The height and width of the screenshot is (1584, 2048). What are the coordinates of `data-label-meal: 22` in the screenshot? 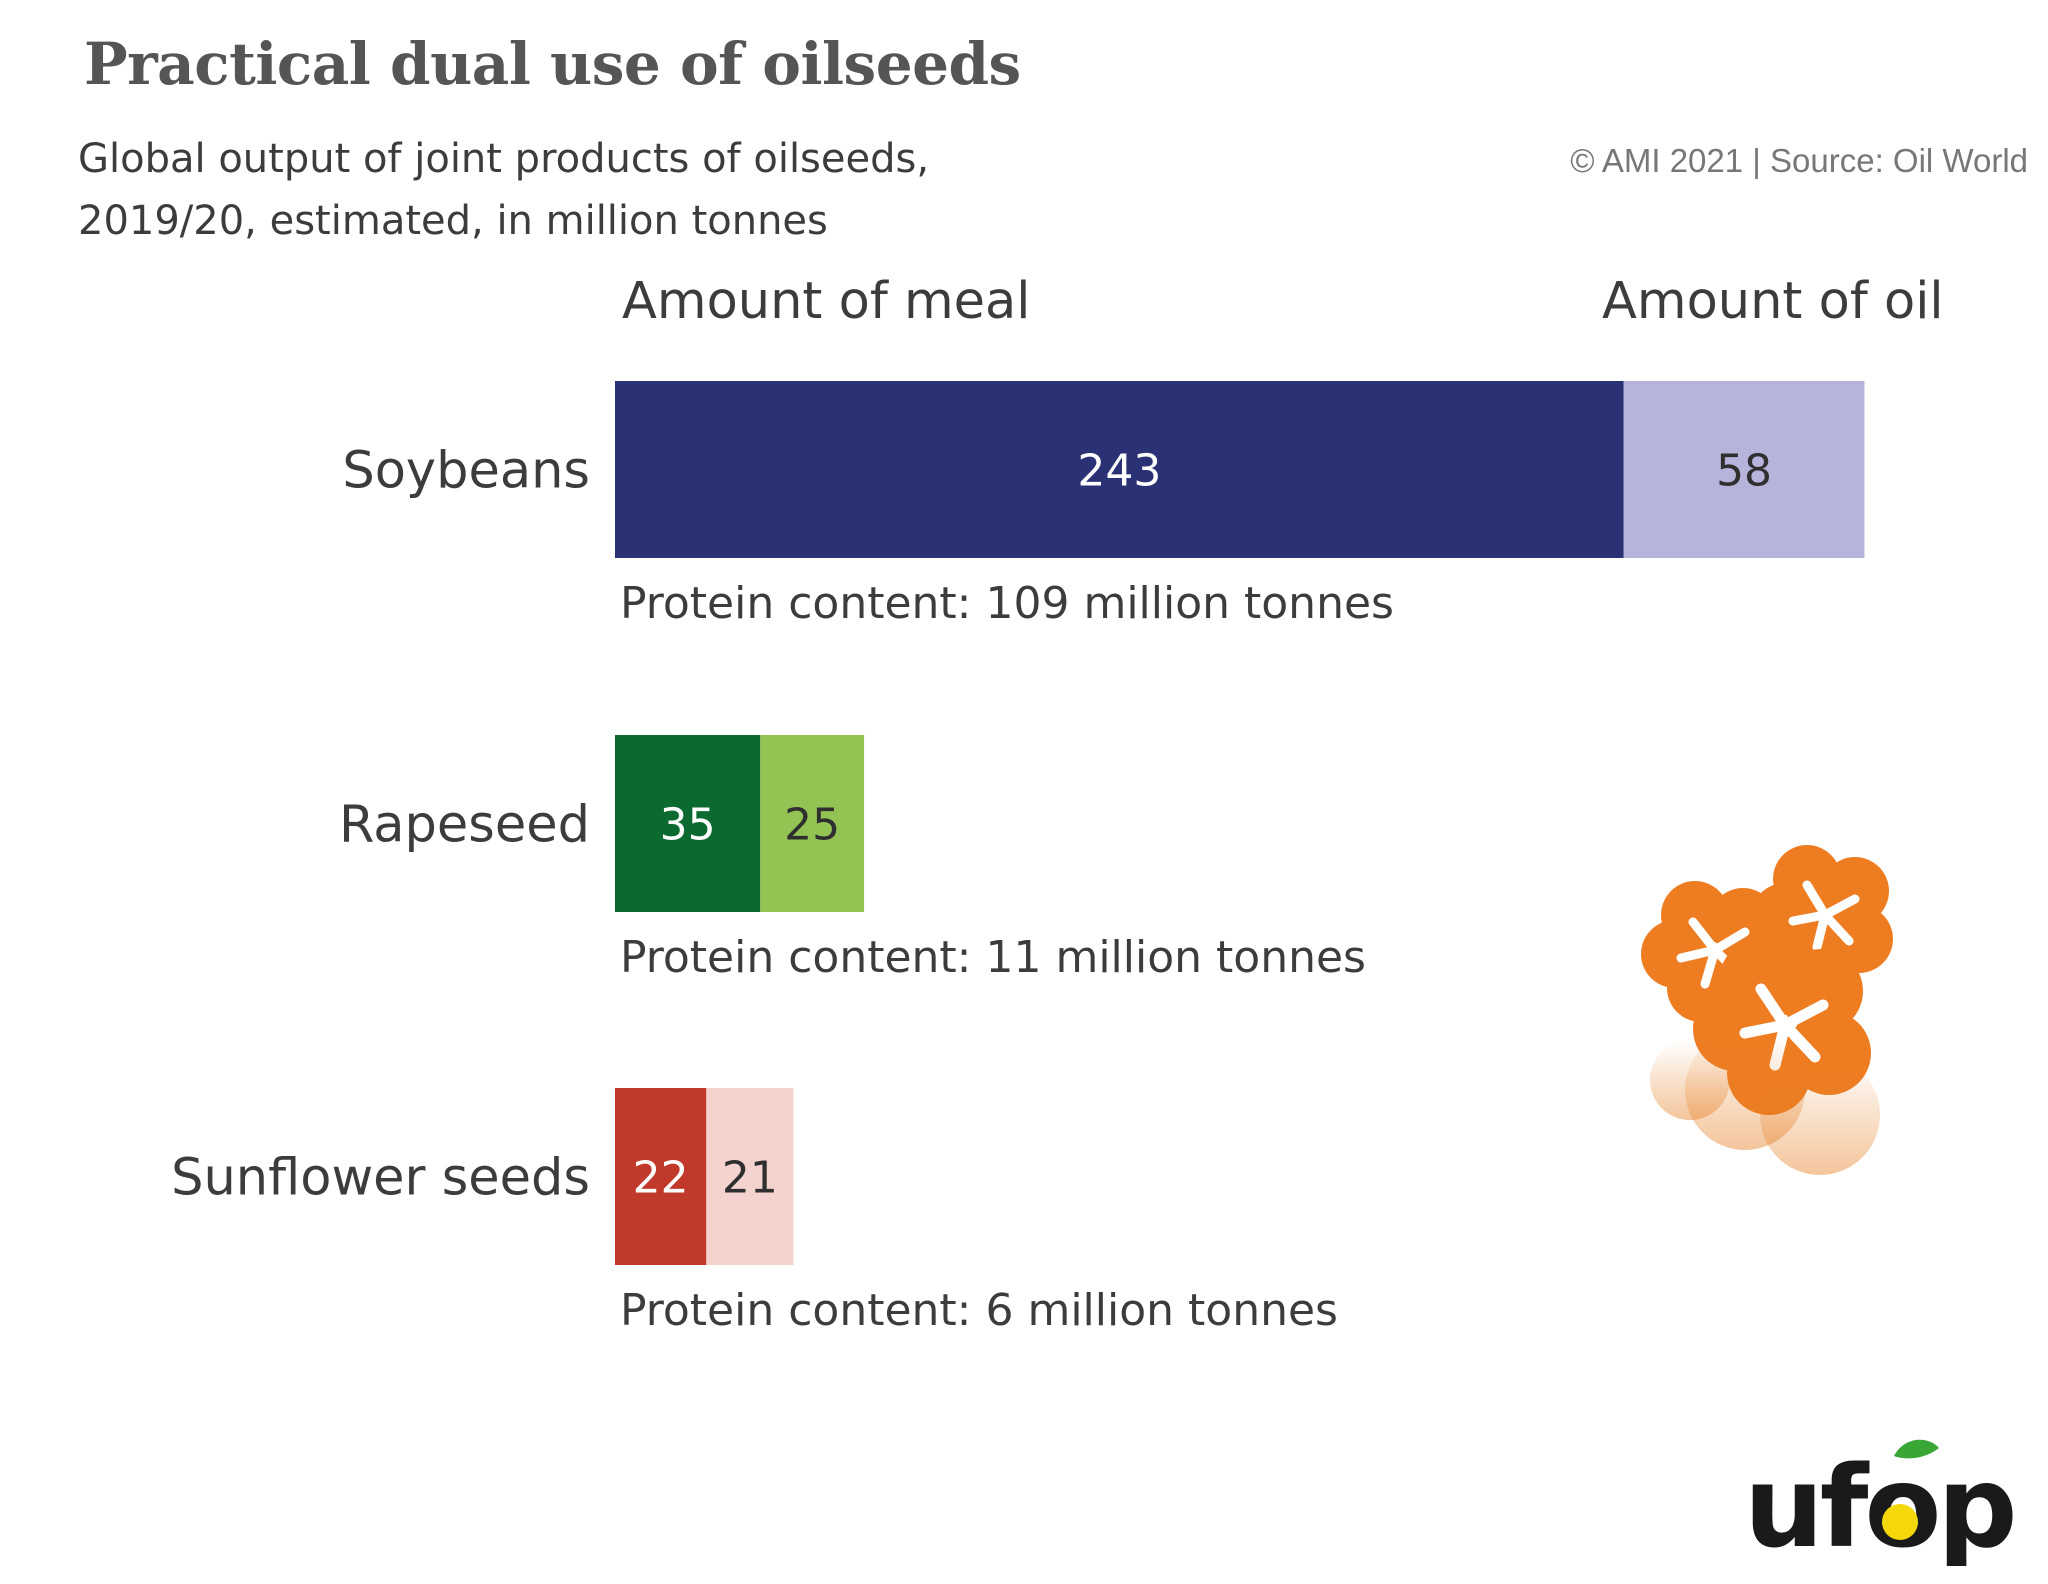 It's located at (661, 1178).